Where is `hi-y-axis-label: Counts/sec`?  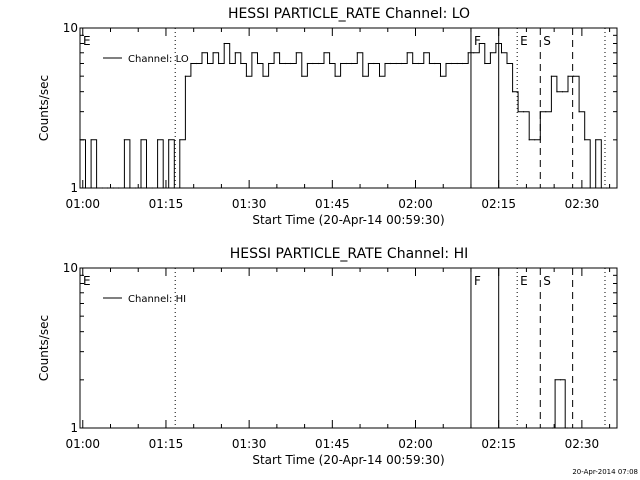
hi-y-axis-label: Counts/sec is located at coordinates (44, 348).